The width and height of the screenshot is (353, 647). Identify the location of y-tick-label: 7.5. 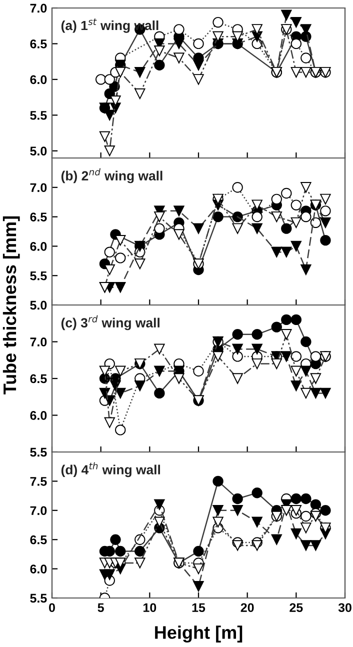
(38, 481).